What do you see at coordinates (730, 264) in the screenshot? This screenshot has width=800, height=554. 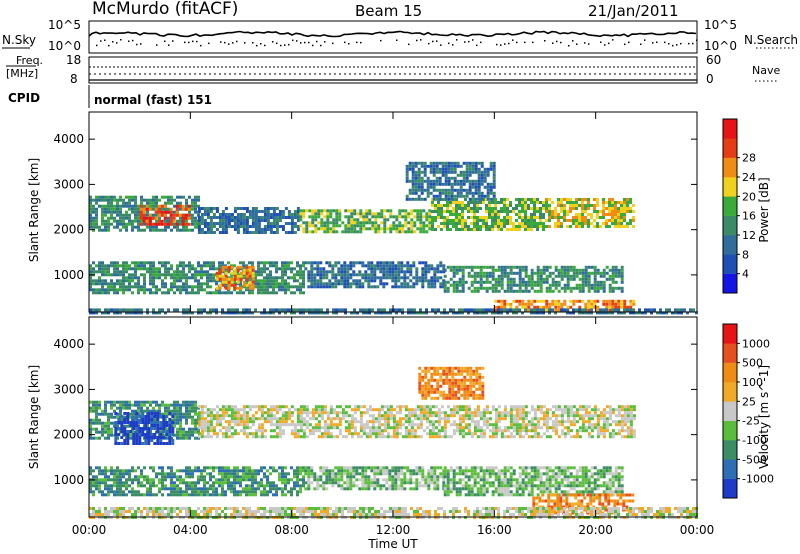 I see `colorbar-swatch` at bounding box center [730, 264].